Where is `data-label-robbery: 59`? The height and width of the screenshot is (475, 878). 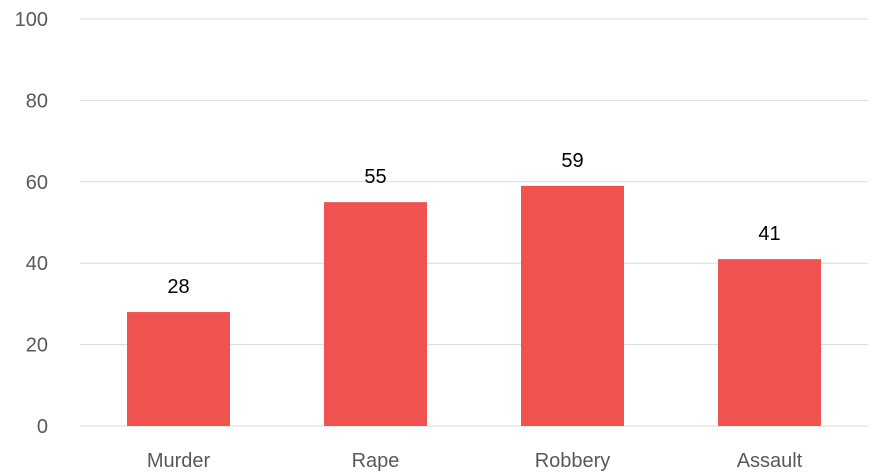
data-label-robbery: 59 is located at coordinates (572, 161).